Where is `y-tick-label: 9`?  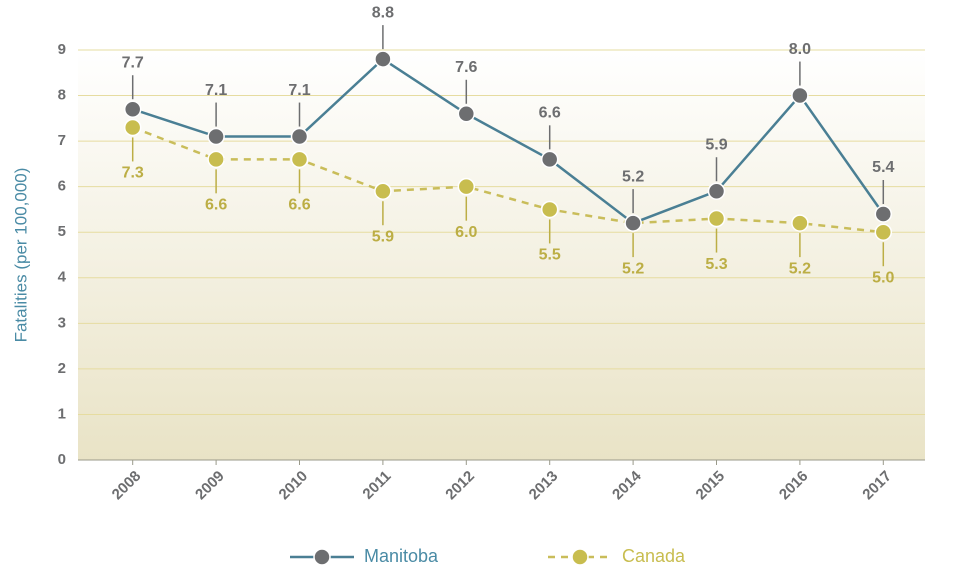
y-tick-label: 9 is located at coordinates (62, 49).